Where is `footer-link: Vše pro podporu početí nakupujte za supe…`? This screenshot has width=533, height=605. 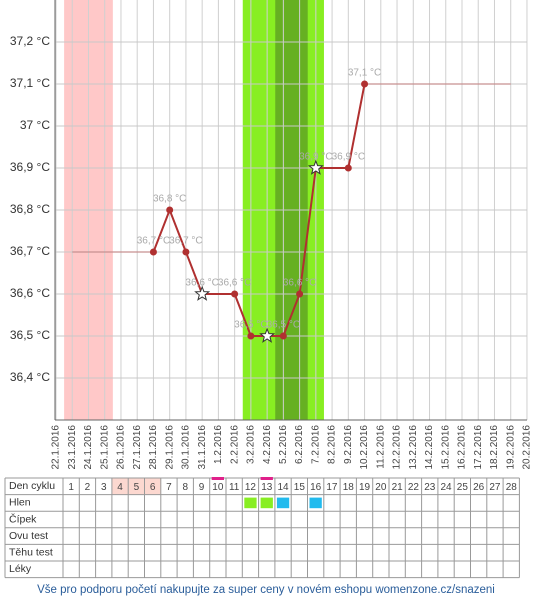 footer-link: Vše pro podporu početí nakupujte za supe… is located at coordinates (266, 590).